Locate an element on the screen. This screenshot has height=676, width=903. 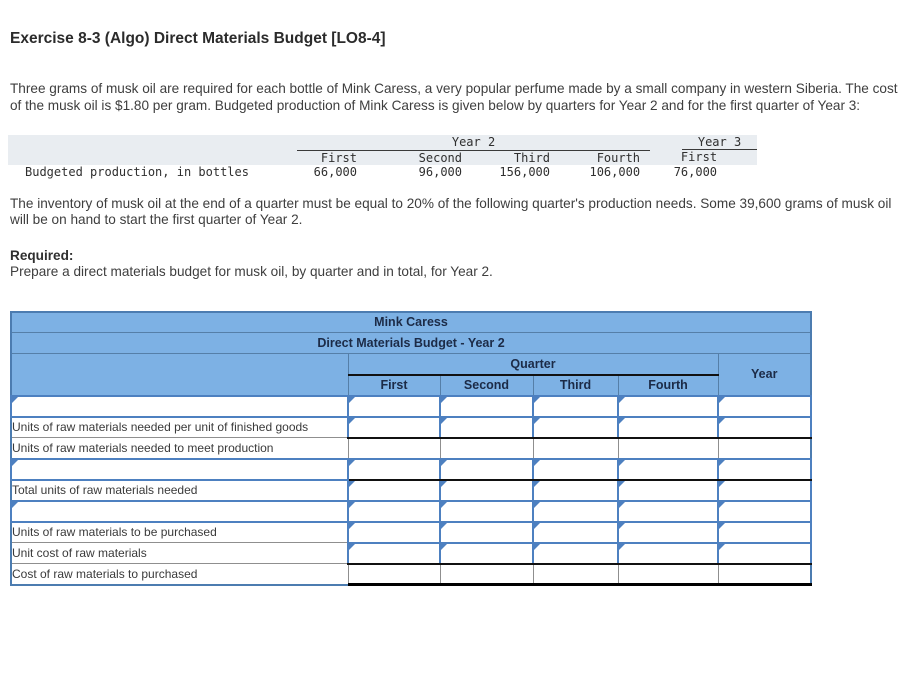
quarter-header: Second is located at coordinates (419, 157).